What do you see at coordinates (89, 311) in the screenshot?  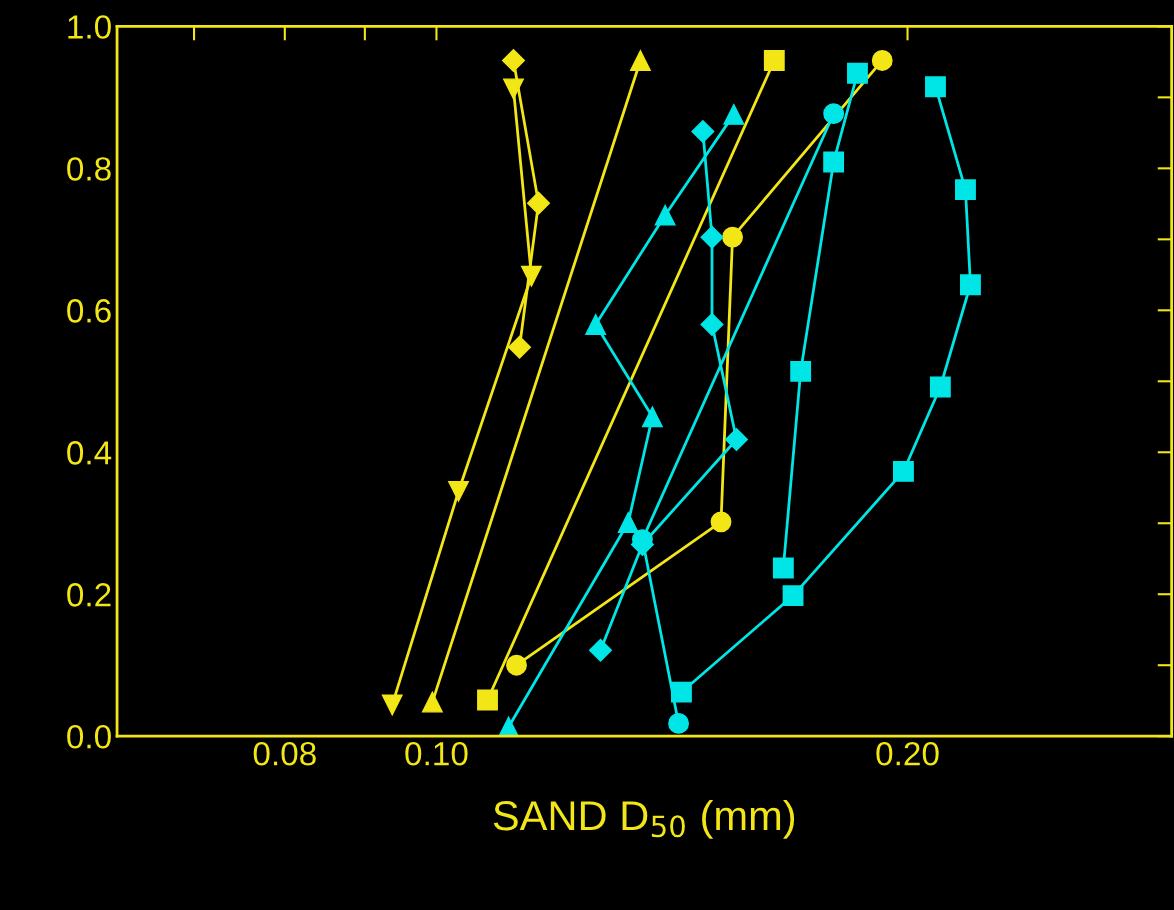 I see `y-tick-label: 0.6` at bounding box center [89, 311].